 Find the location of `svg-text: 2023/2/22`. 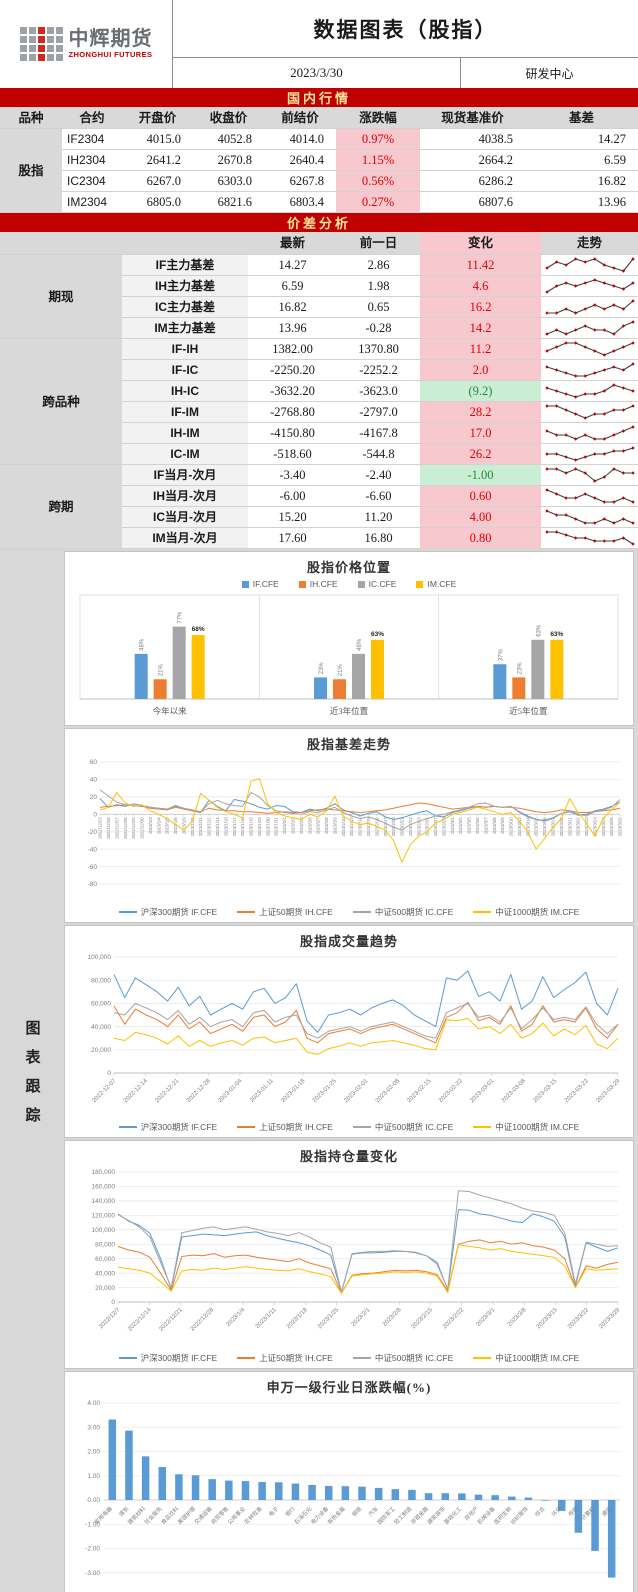

svg-text: 2023/2/22 is located at coordinates (410, 827).